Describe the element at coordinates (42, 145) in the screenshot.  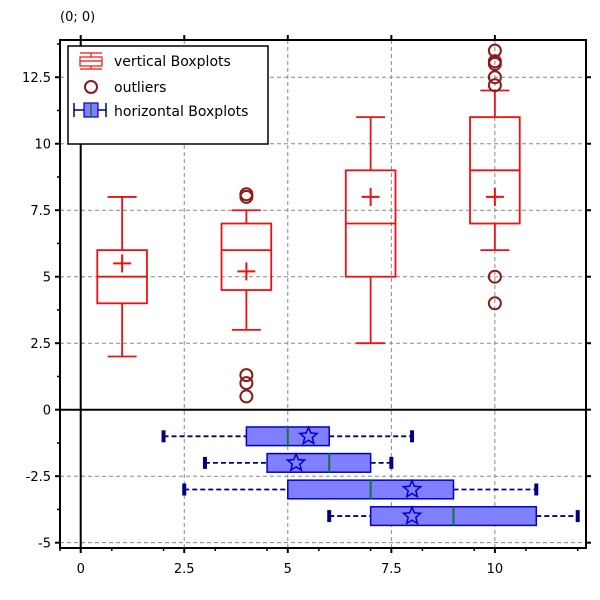
I see `y-tick-label: 10` at that location.